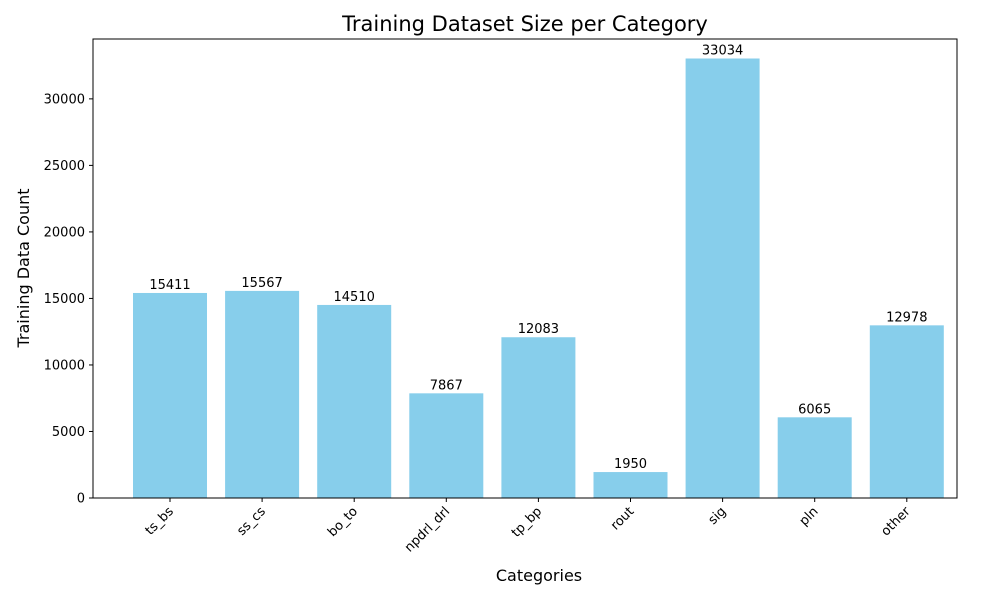 This screenshot has height=604, width=1000. I want to click on x-tick-label-sig: sig, so click(718, 516).